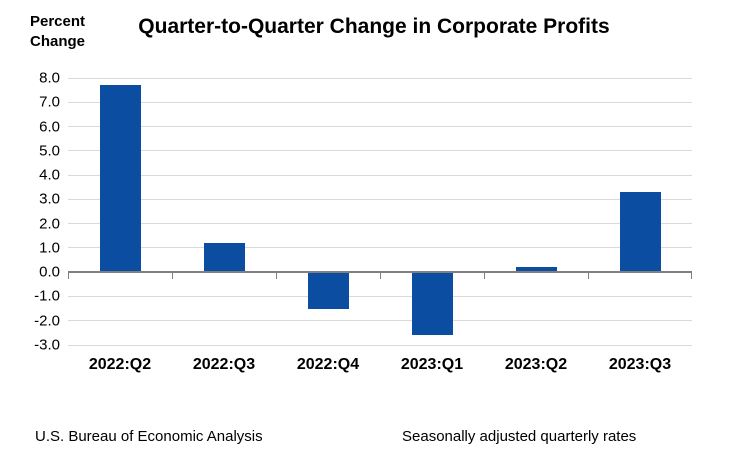 The width and height of the screenshot is (742, 470). What do you see at coordinates (58, 31) in the screenshot?
I see `y-axis-unit-label: Percent Change` at bounding box center [58, 31].